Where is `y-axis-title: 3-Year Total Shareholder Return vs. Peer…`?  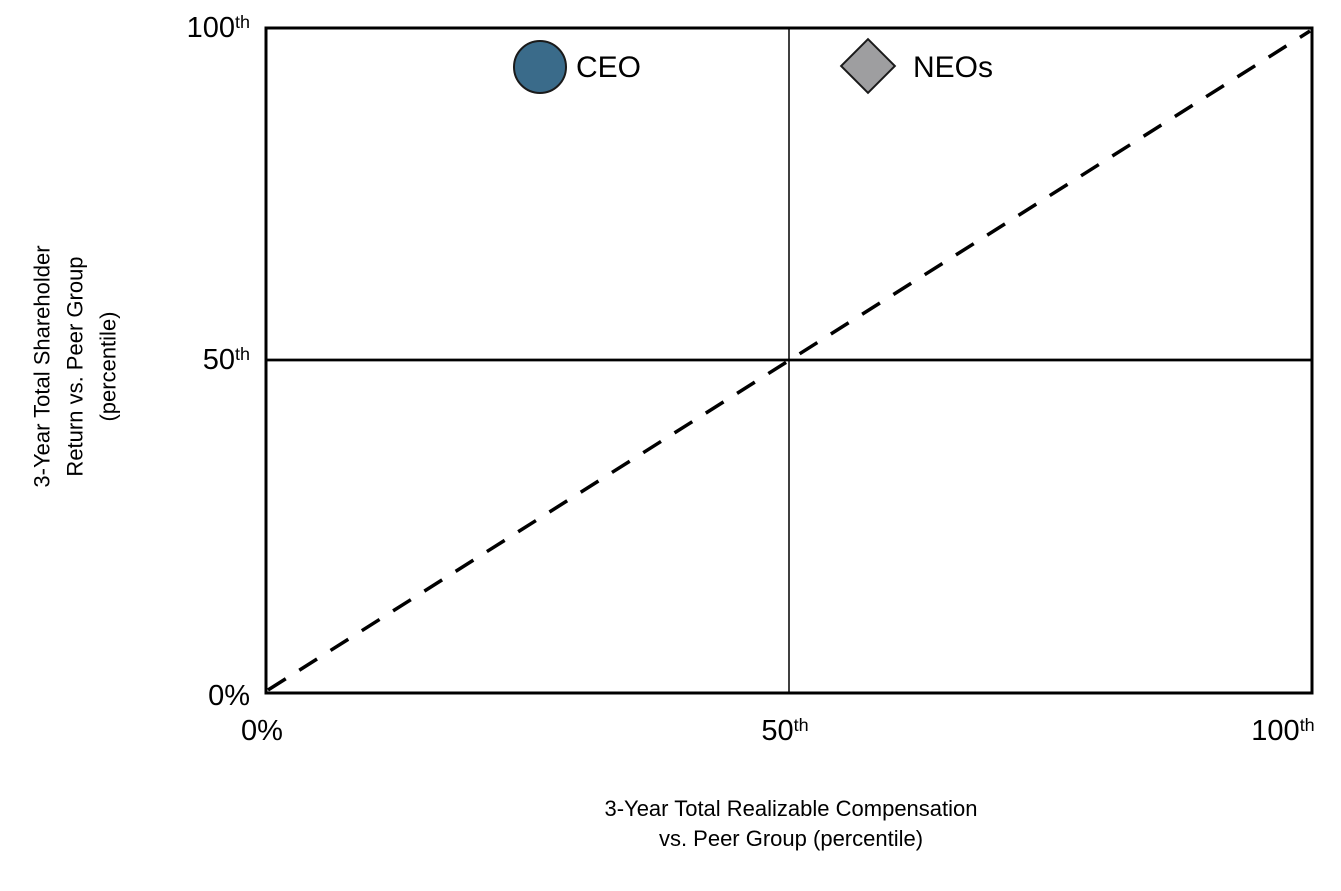 y-axis-title: 3-Year Total Shareholder Return vs. Peer… is located at coordinates (75, 367).